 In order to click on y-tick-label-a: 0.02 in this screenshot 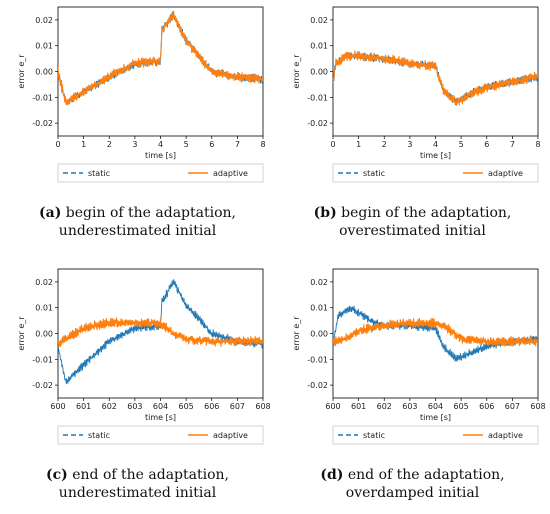, I will do `click(44, 20)`.